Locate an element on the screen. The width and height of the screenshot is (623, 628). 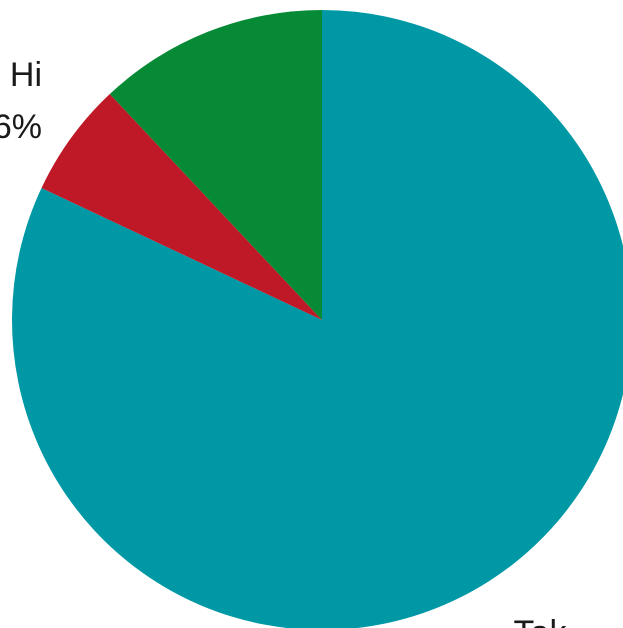
slice-label-hi: Hi 6% is located at coordinates (21, 101).